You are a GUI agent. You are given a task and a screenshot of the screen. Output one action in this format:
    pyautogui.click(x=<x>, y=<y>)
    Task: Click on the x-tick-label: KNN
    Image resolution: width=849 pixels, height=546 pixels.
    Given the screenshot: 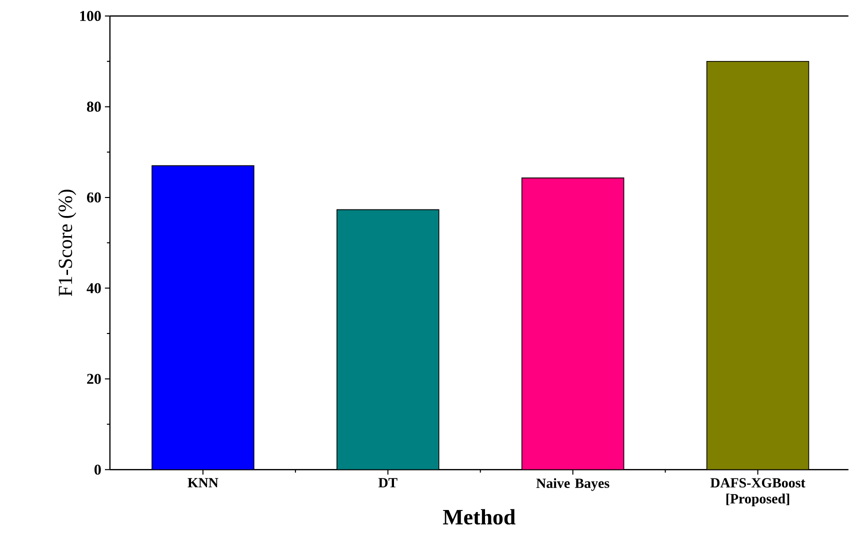 What is the action you would take?
    pyautogui.click(x=203, y=483)
    